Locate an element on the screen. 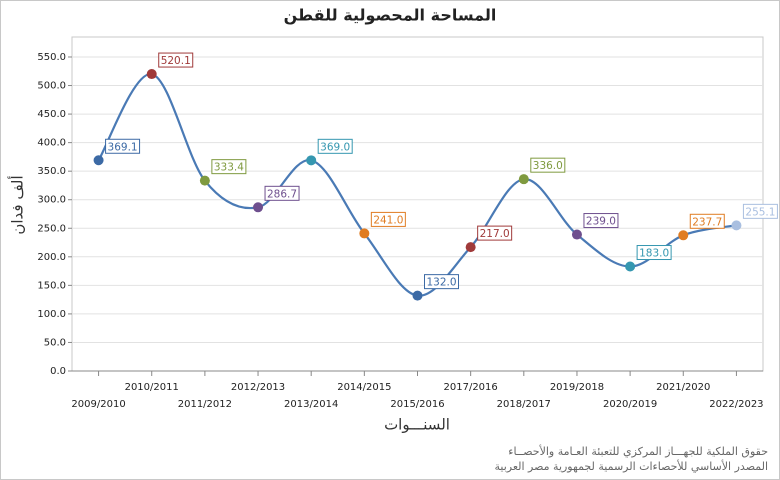  x-tick-label: 2011/2012 is located at coordinates (205, 404).